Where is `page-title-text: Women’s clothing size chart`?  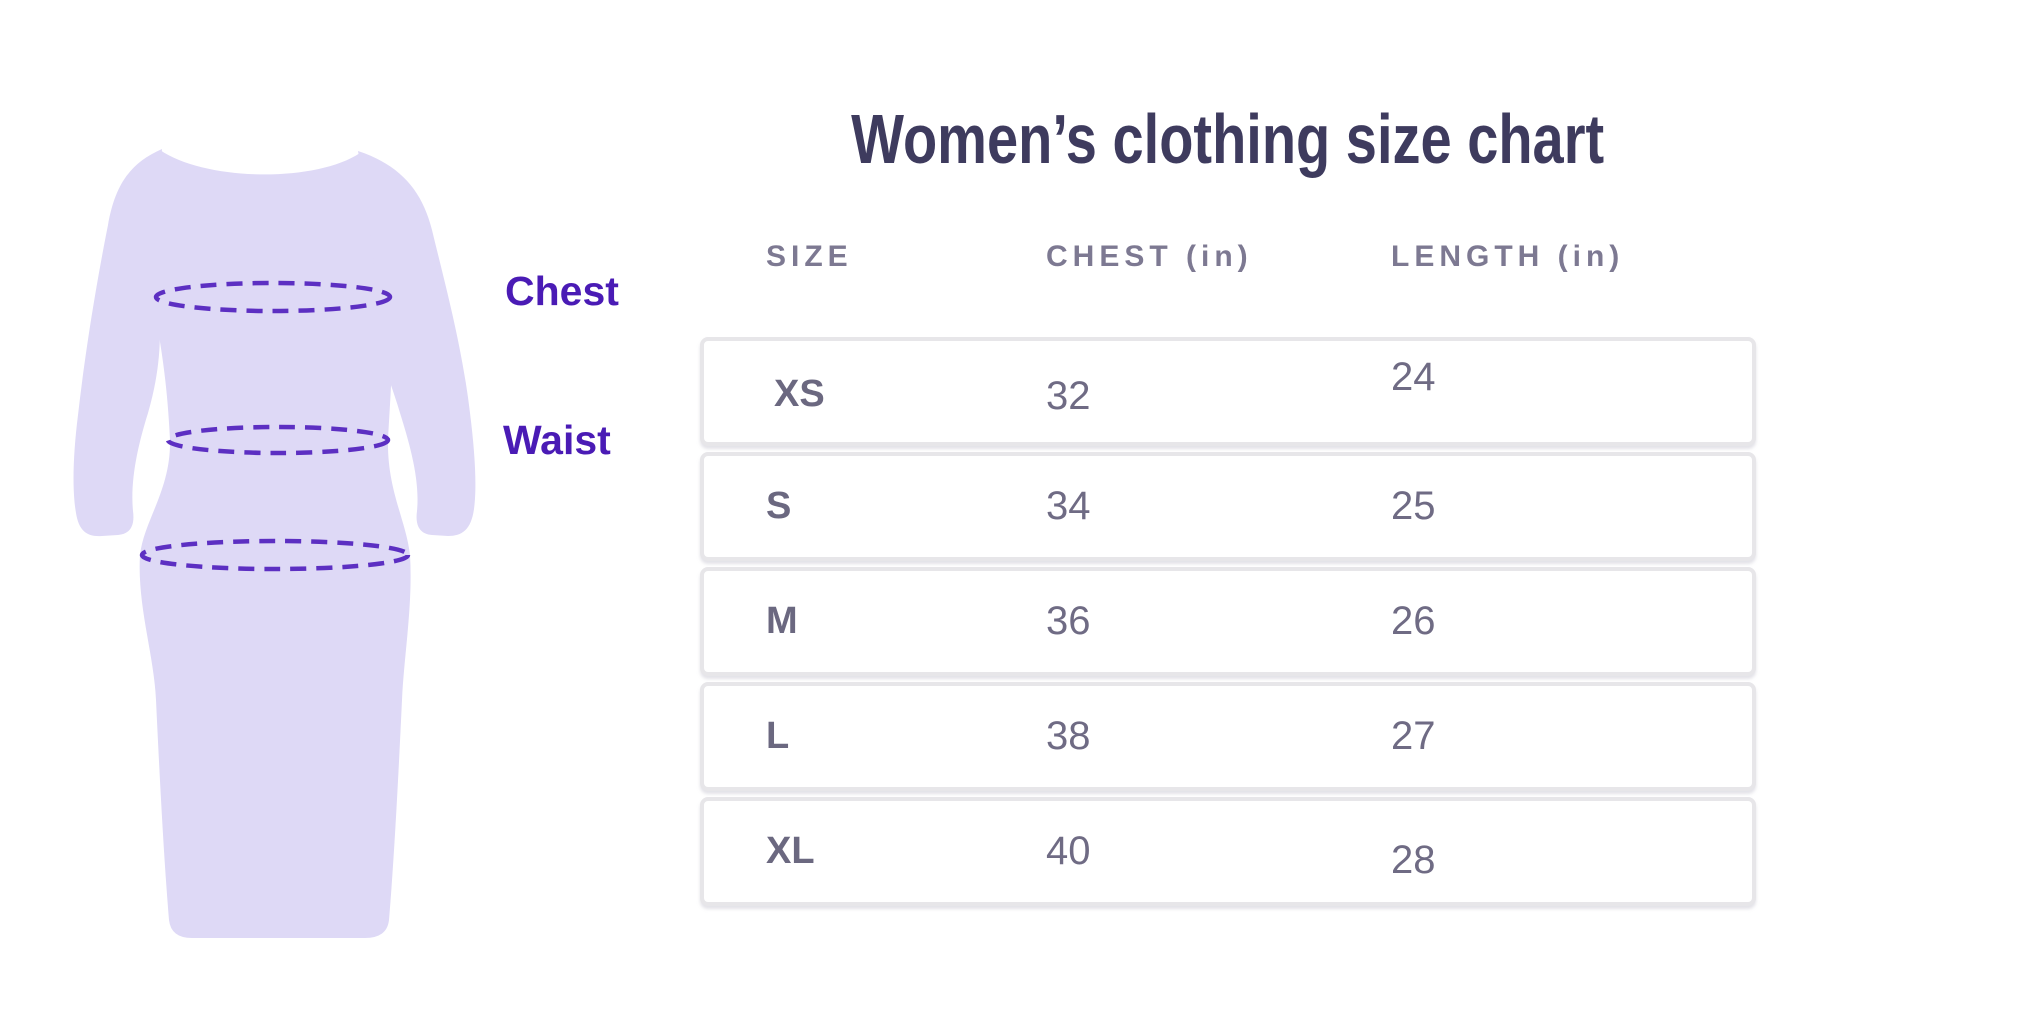 page-title-text: Women’s clothing size chart is located at coordinates (1228, 139).